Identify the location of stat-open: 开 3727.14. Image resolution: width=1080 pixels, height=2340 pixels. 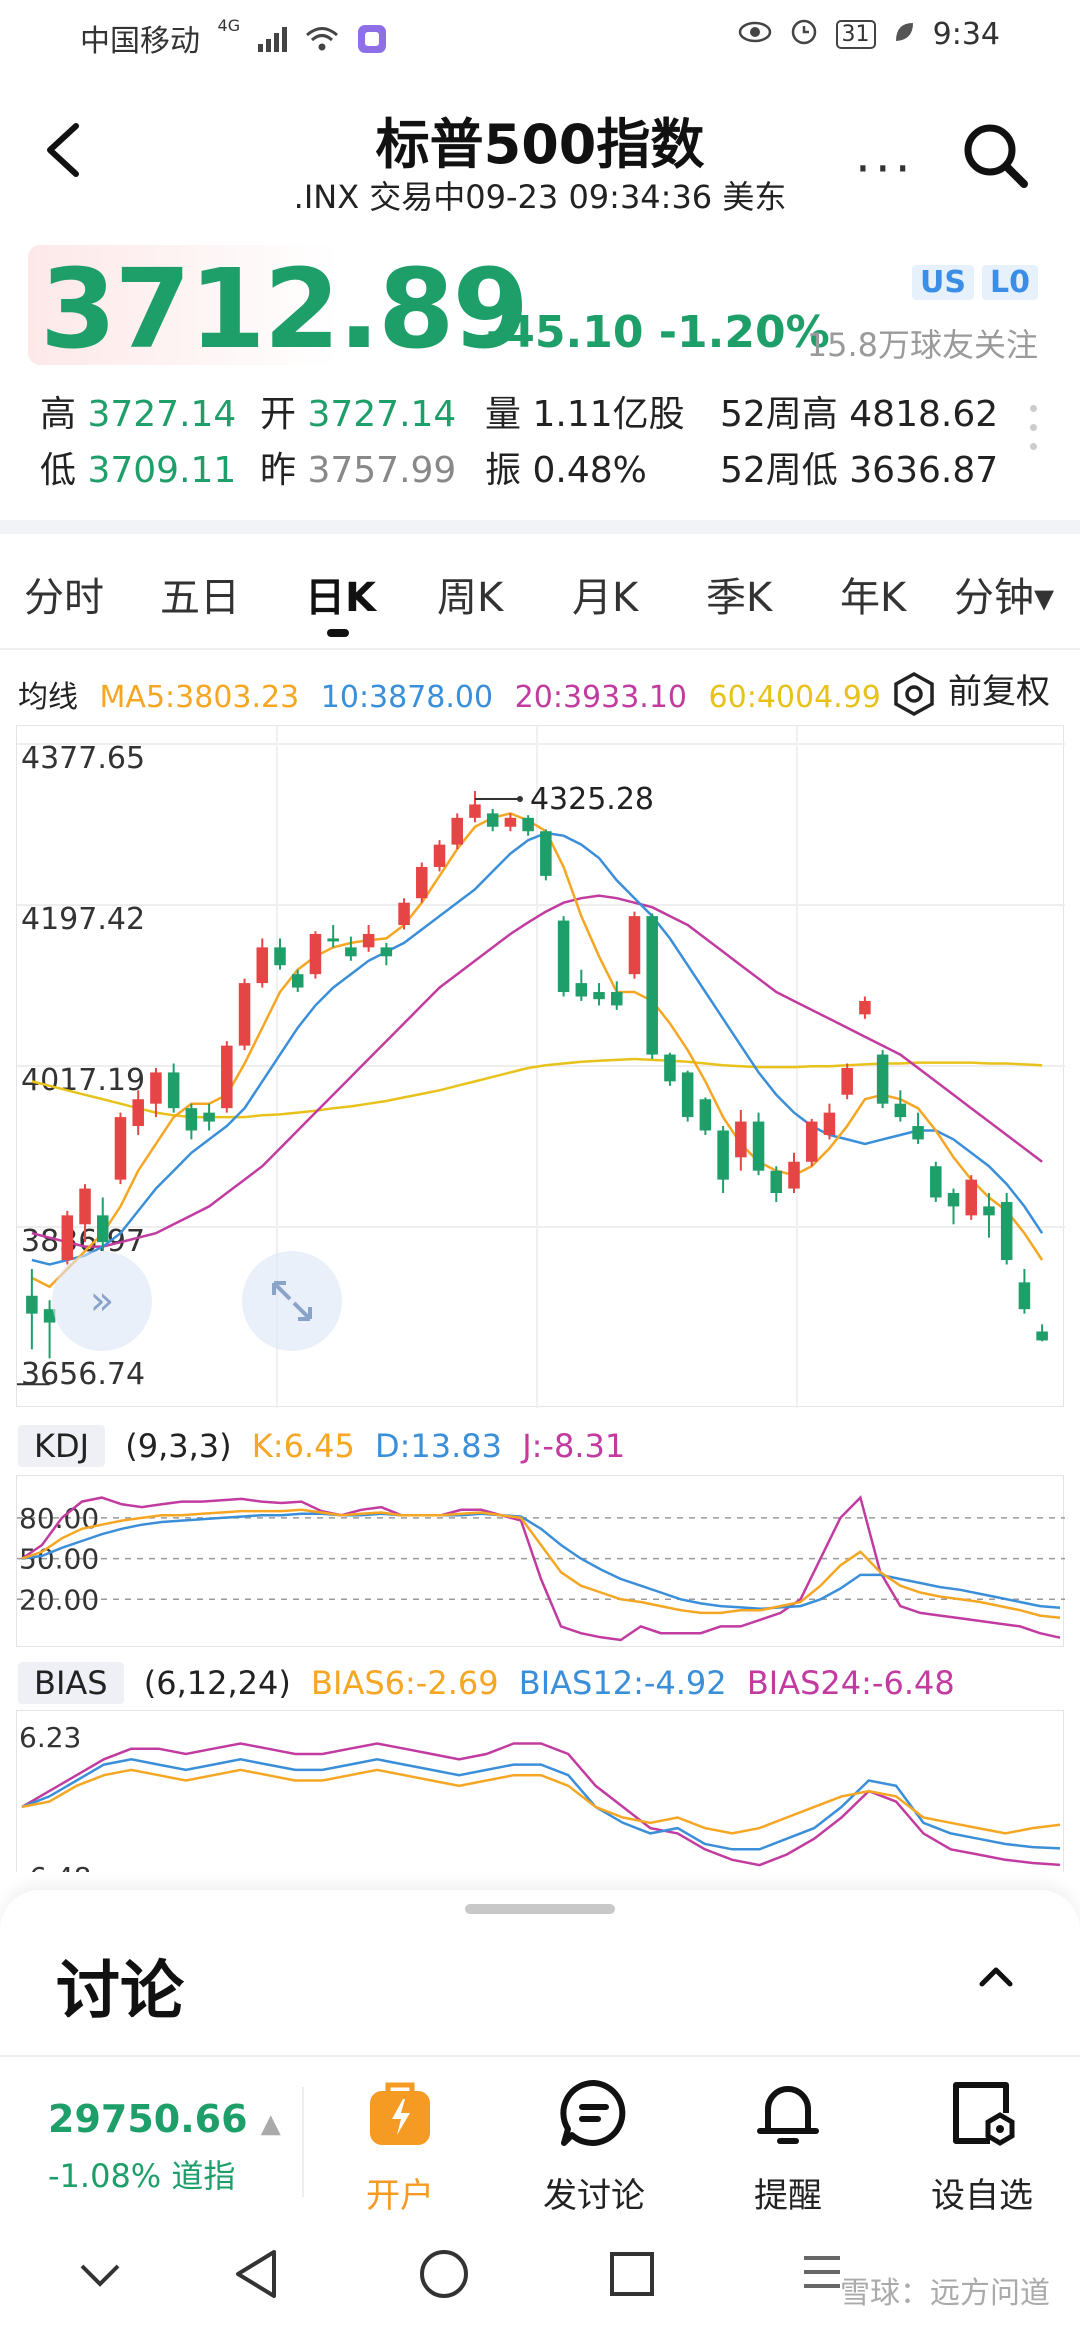
(358, 411).